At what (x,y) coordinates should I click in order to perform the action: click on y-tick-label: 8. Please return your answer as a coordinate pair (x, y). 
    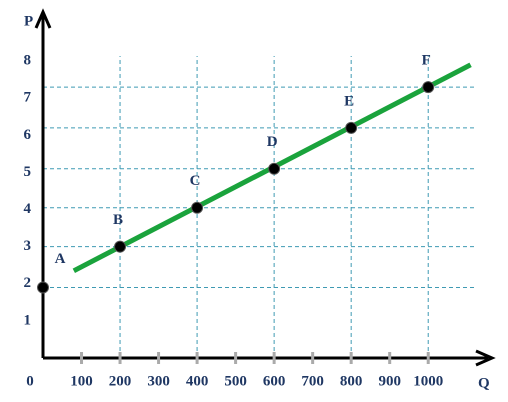
    Looking at the image, I should click on (28, 61).